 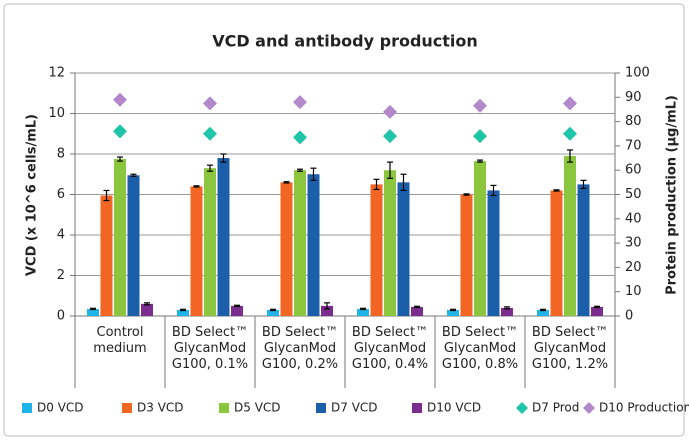 What do you see at coordinates (633, 170) in the screenshot?
I see `y2-tick-label: 60` at bounding box center [633, 170].